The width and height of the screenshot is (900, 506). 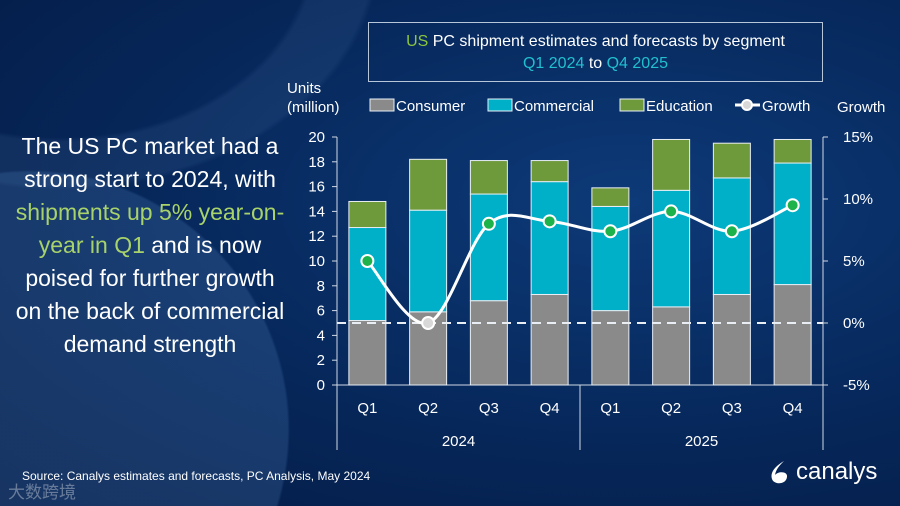 What do you see at coordinates (458, 441) in the screenshot?
I see `x-group-label: 2024` at bounding box center [458, 441].